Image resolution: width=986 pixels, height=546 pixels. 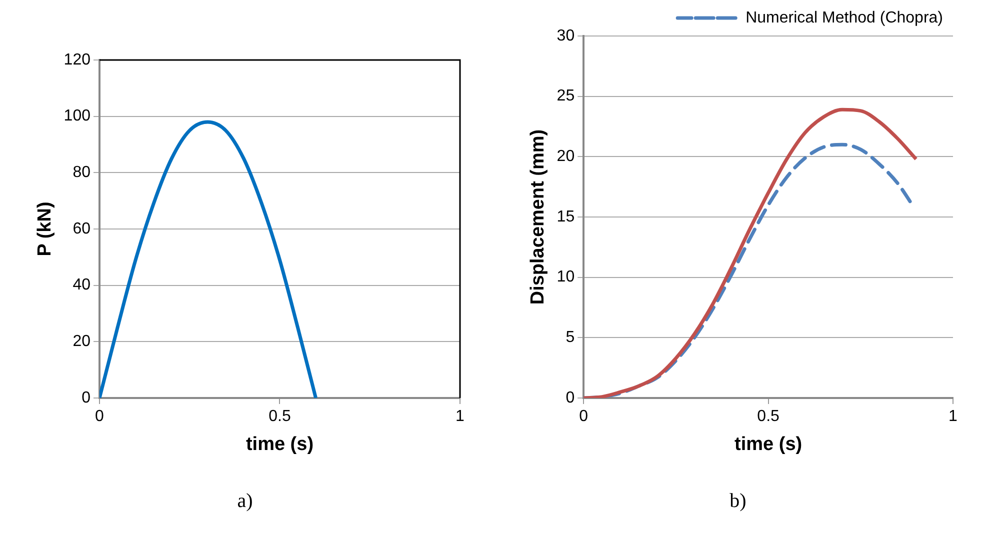 I want to click on y-axis-title: Displacement (mm), so click(x=538, y=217).